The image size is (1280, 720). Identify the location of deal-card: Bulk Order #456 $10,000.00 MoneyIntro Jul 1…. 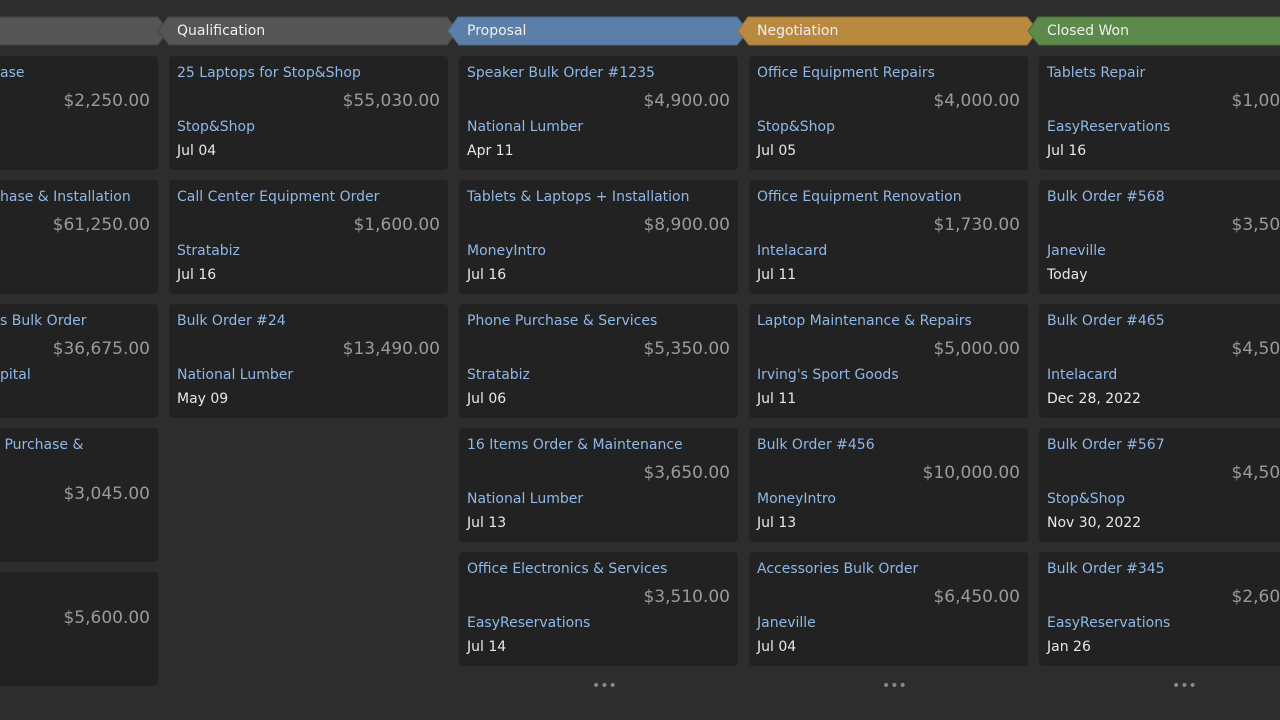
(888, 485).